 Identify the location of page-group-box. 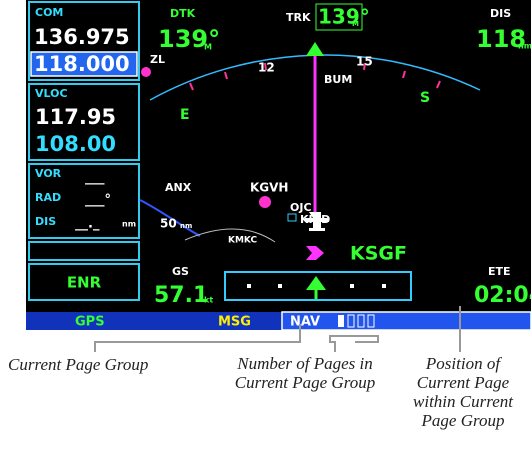
(406, 321).